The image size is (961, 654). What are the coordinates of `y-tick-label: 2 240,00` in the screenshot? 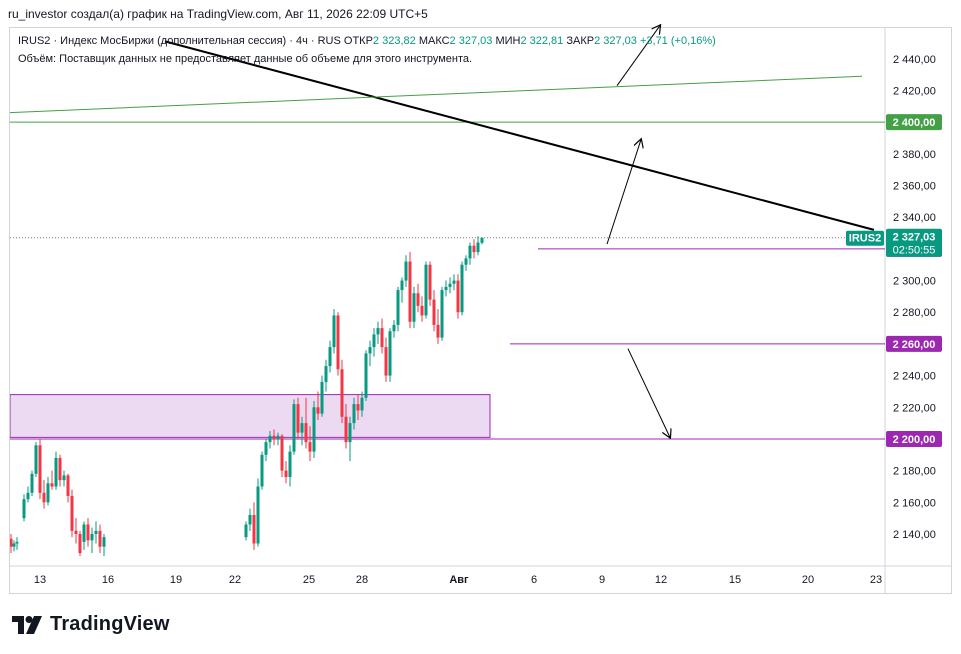 It's located at (914, 377).